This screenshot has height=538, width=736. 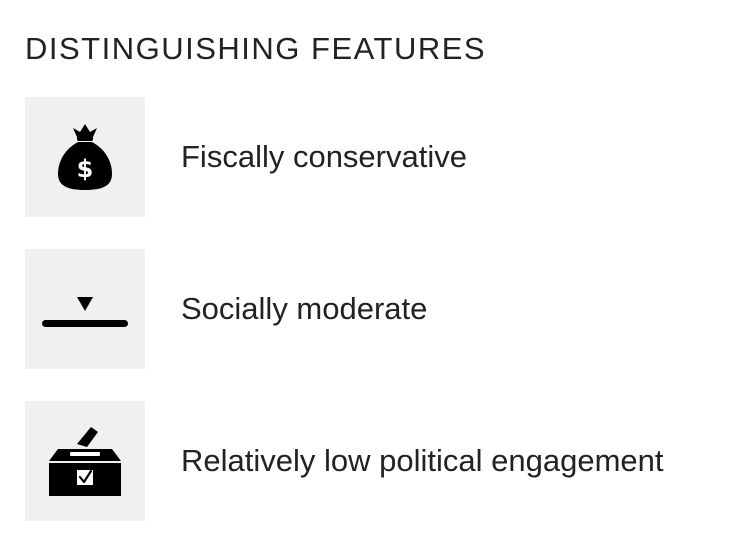 What do you see at coordinates (85, 461) in the screenshot?
I see `ballot-box-icon` at bounding box center [85, 461].